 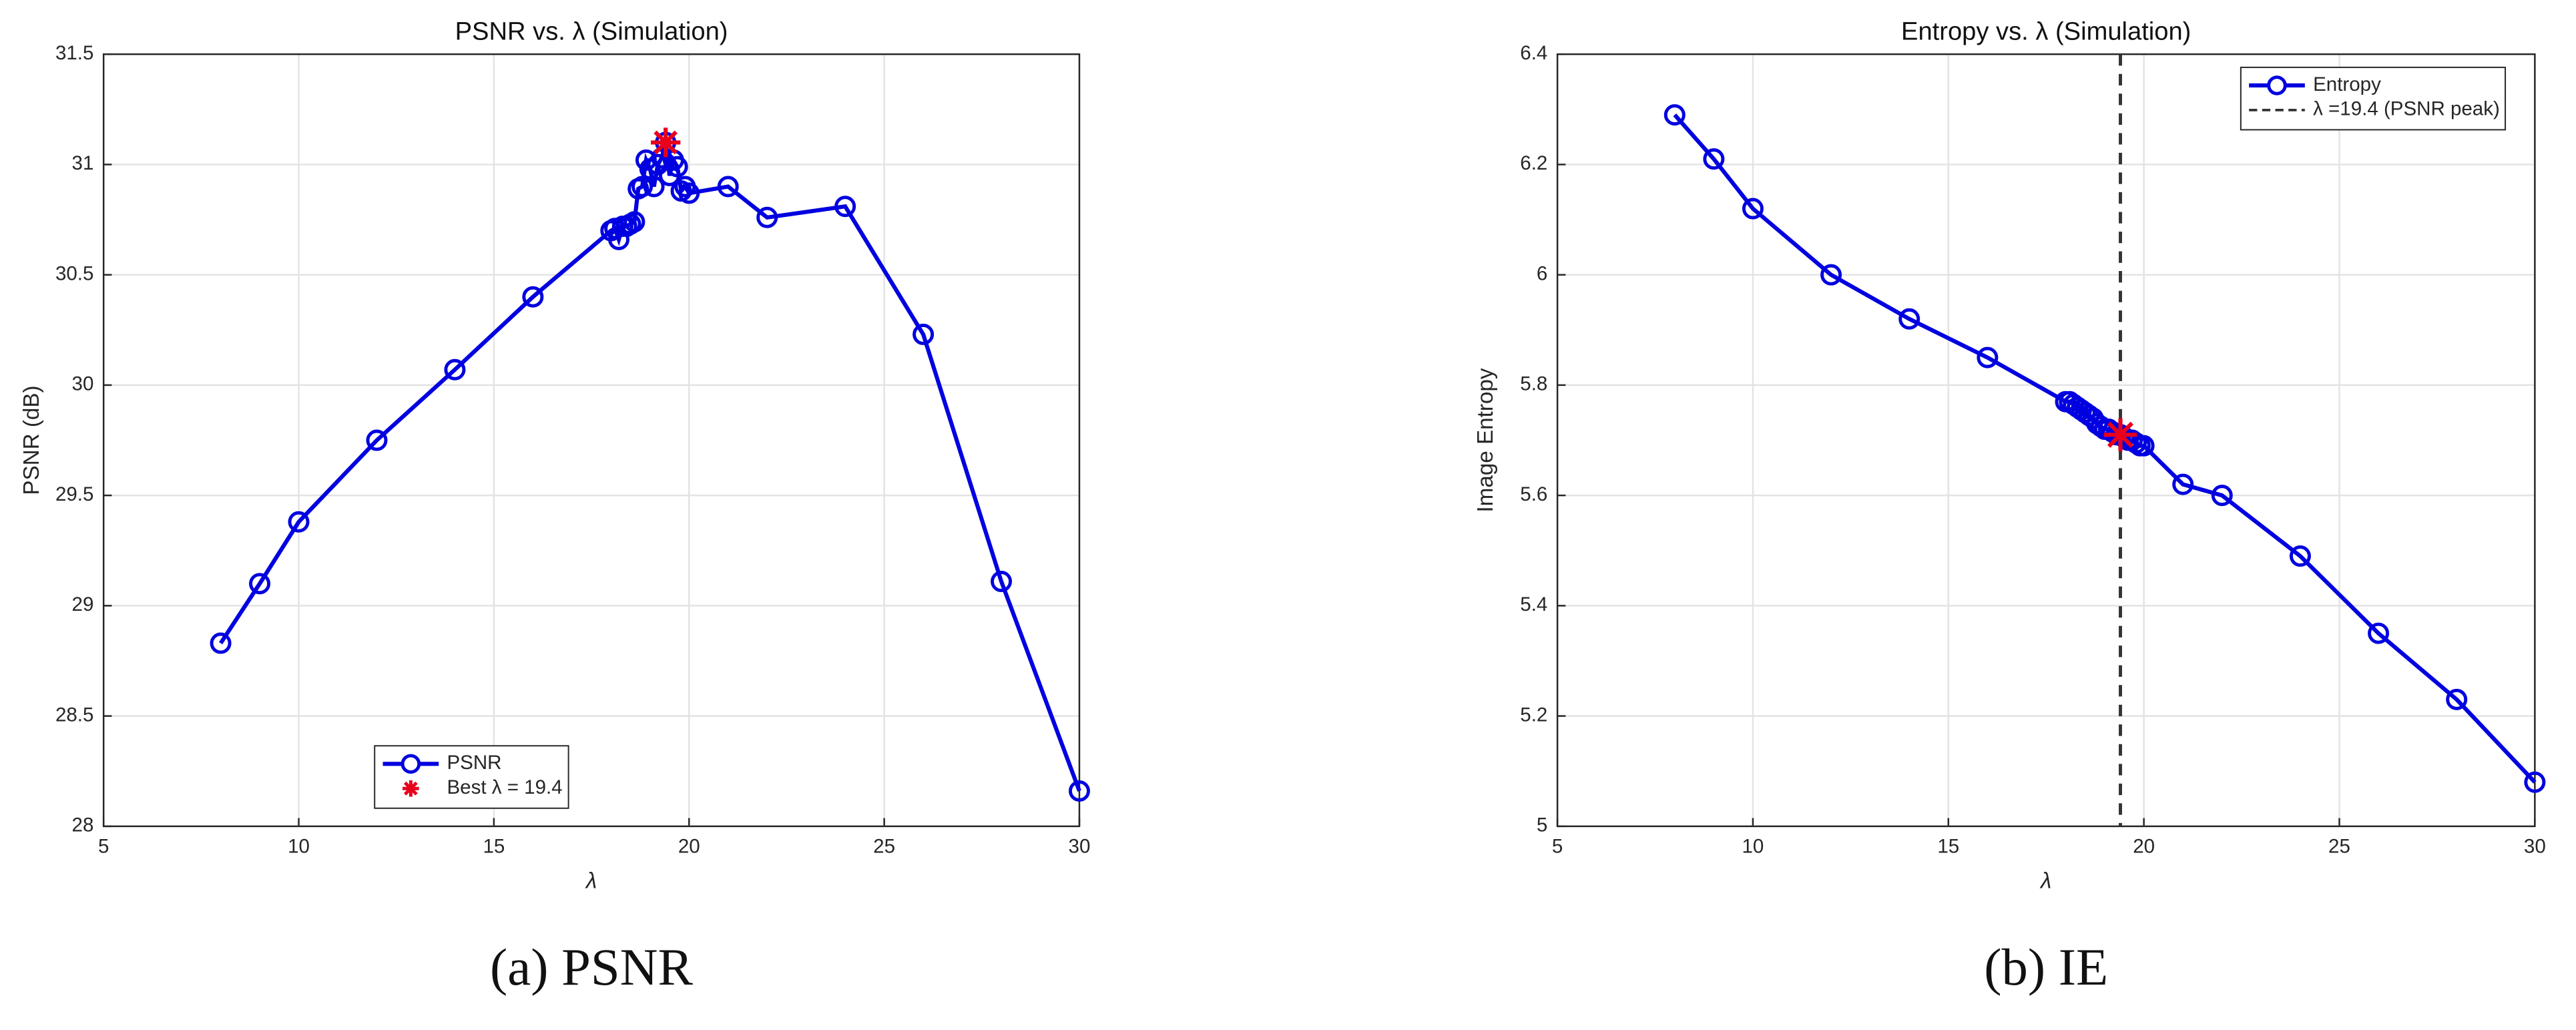 What do you see at coordinates (1533, 163) in the screenshot?
I see `y-tick-label: 6.2` at bounding box center [1533, 163].